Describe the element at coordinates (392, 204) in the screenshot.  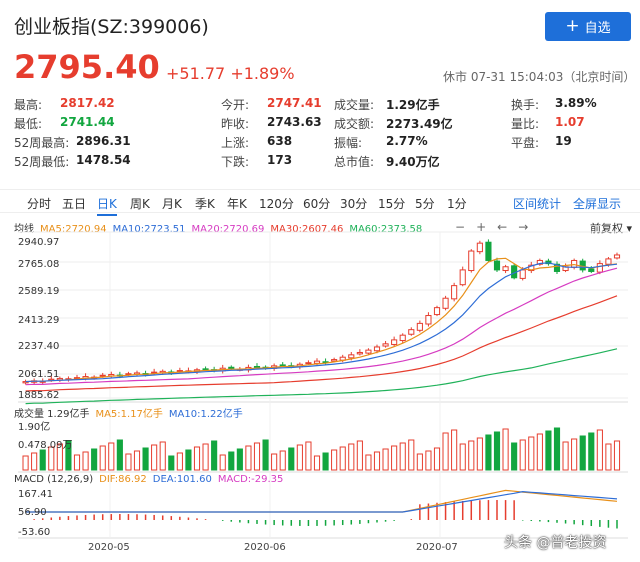
I see `tab-11: 15分` at that location.